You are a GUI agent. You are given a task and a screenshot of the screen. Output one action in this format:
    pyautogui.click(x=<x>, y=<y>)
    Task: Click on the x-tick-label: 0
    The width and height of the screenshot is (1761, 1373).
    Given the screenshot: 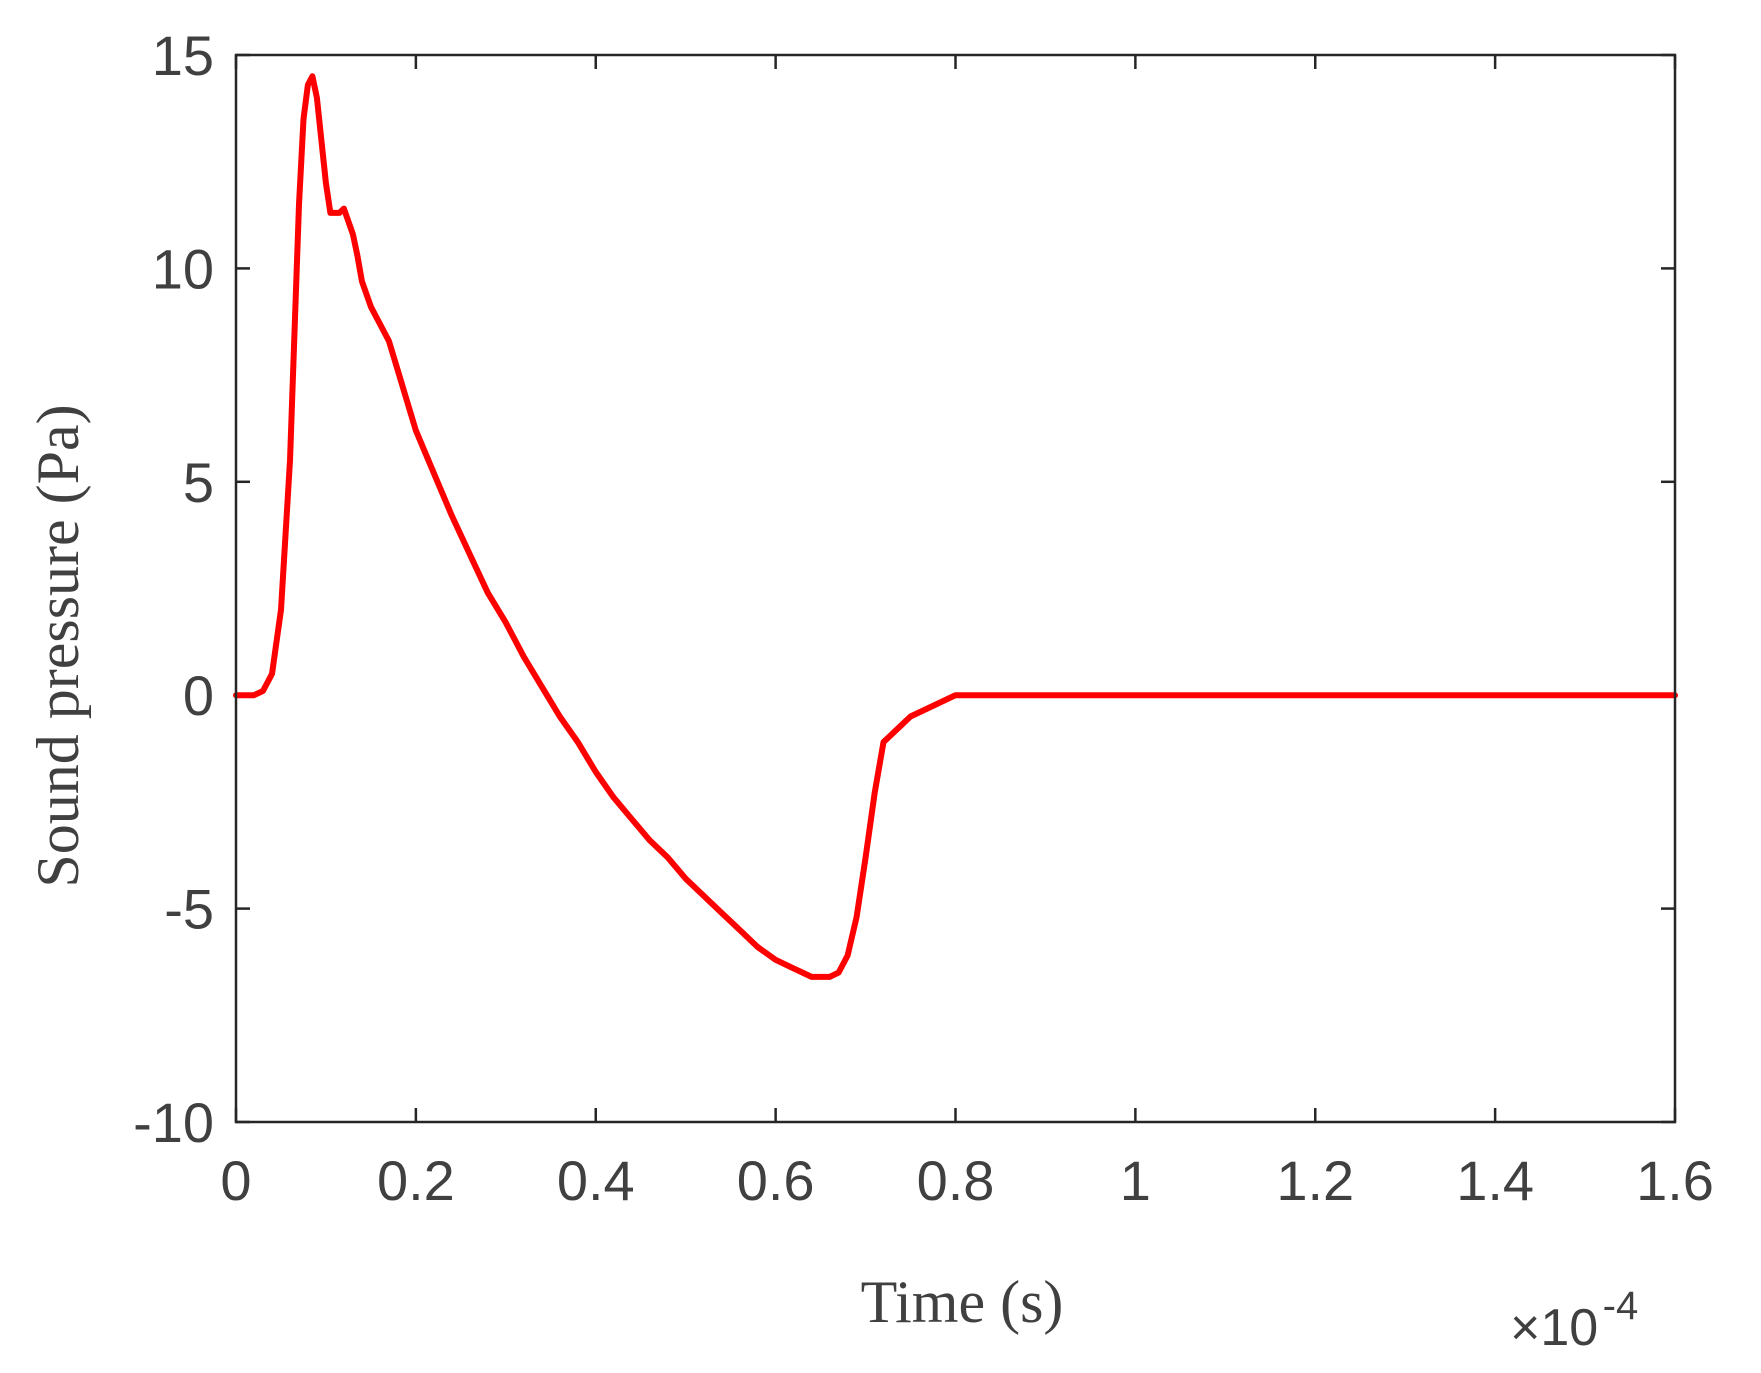 What is the action you would take?
    pyautogui.click(x=235, y=1180)
    